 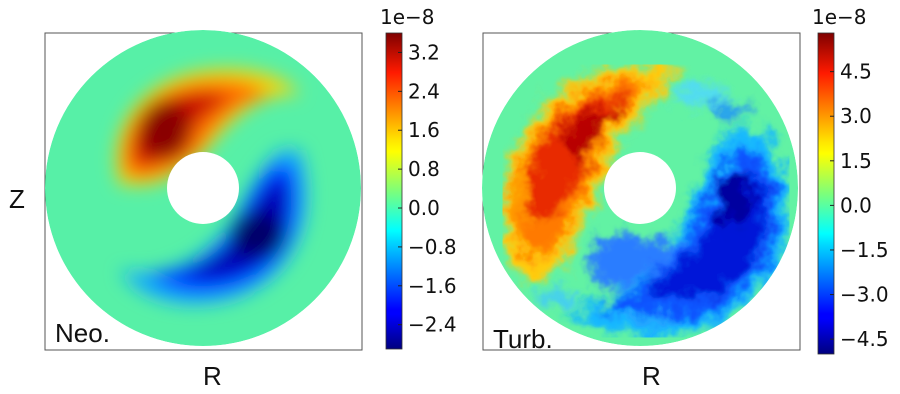 I want to click on turb-x-axis-label: R, so click(x=651, y=376).